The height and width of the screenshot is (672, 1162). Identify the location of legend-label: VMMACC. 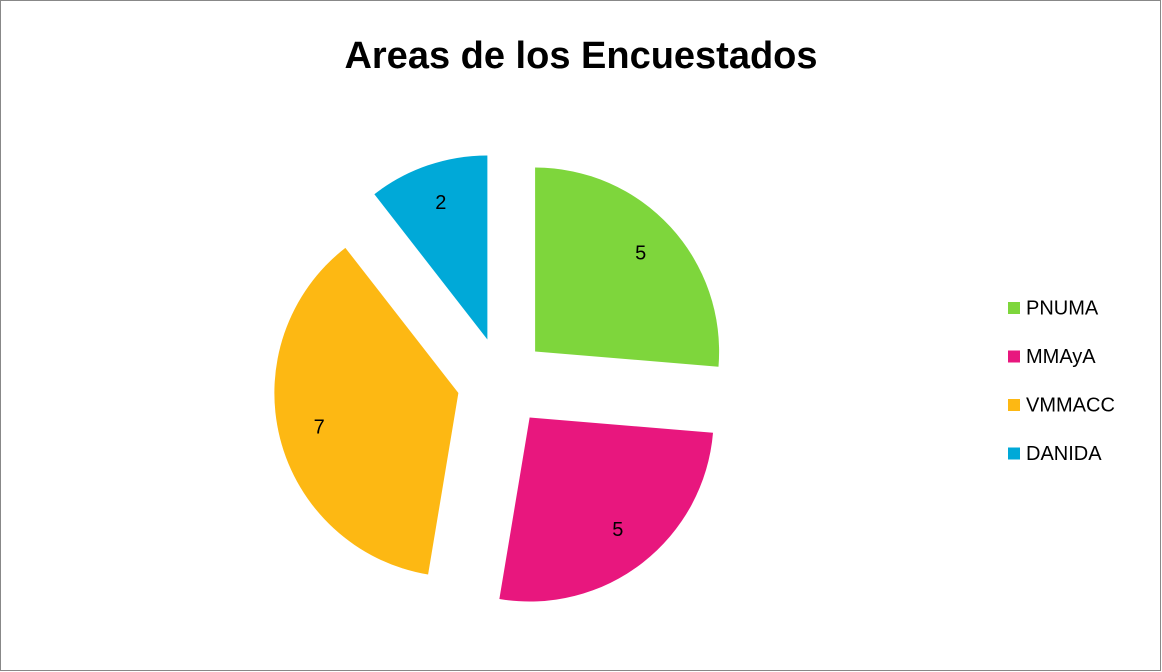
(1070, 405).